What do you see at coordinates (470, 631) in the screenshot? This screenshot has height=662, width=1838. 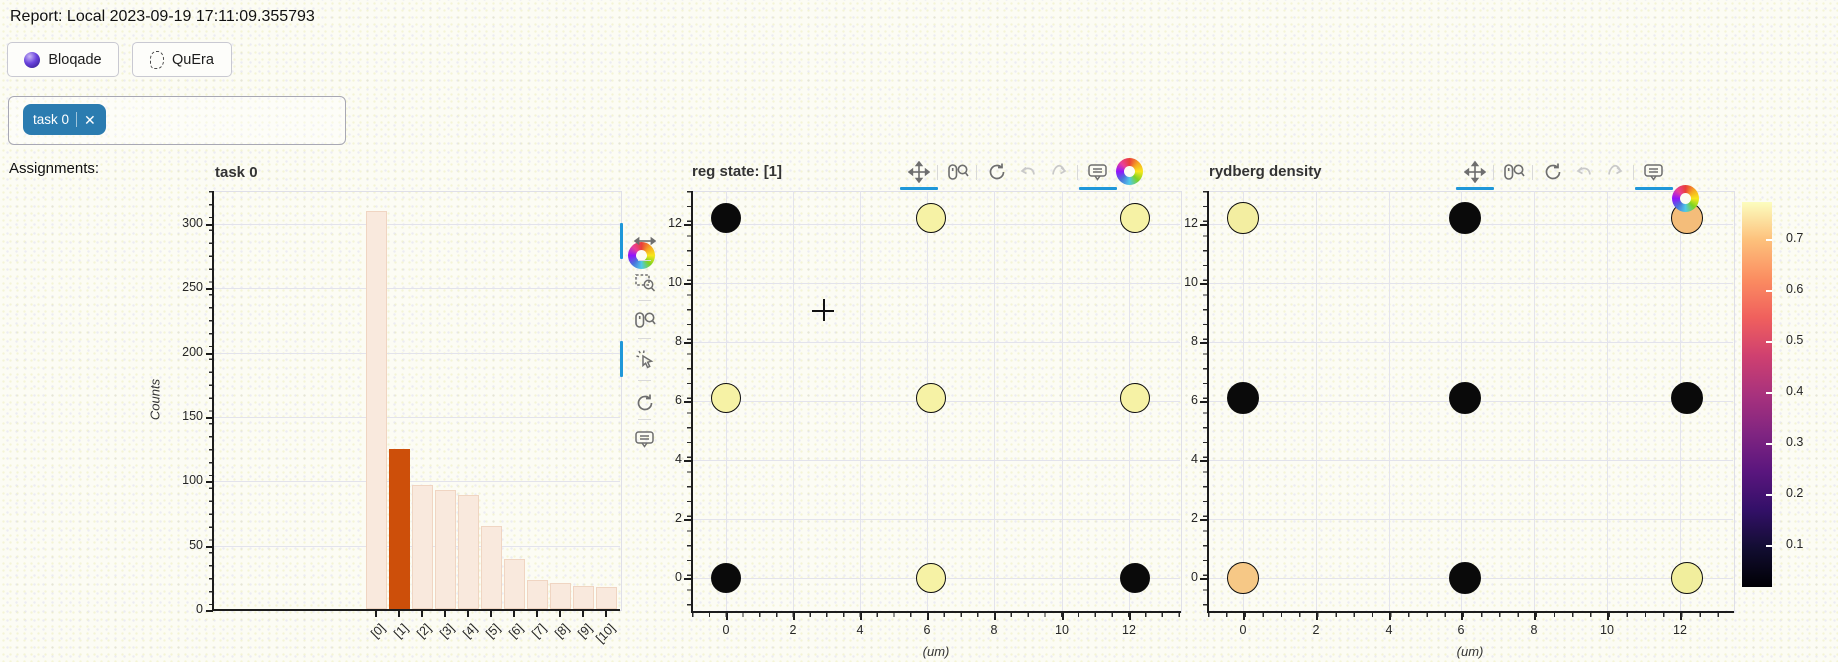 I see `x-tick-label: [4]` at bounding box center [470, 631].